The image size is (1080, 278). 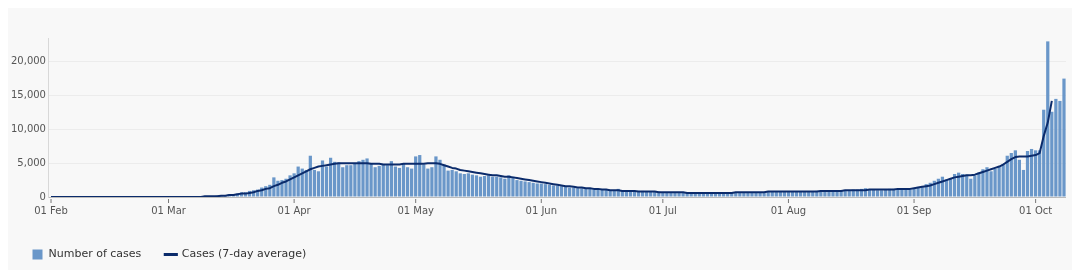 I want to click on x-tick-label: 01 Jul, so click(x=662, y=210).